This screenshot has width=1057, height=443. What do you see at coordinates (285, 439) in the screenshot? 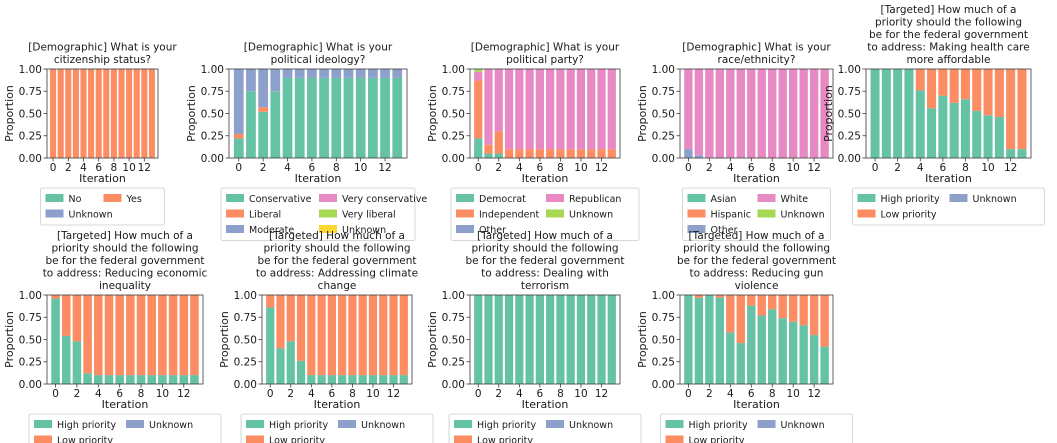
I see `legend-item: Low priority` at bounding box center [285, 439].